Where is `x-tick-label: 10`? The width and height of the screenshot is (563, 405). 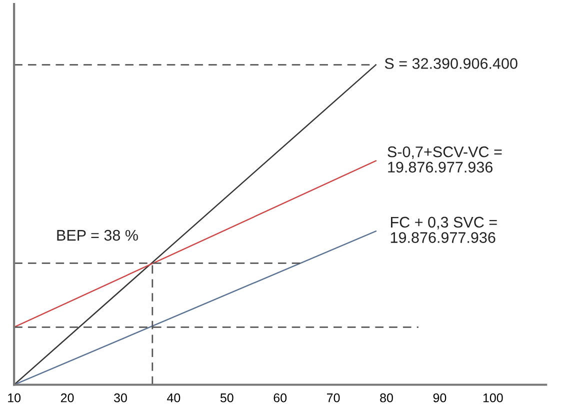
x-tick-label: 10 is located at coordinates (14, 397).